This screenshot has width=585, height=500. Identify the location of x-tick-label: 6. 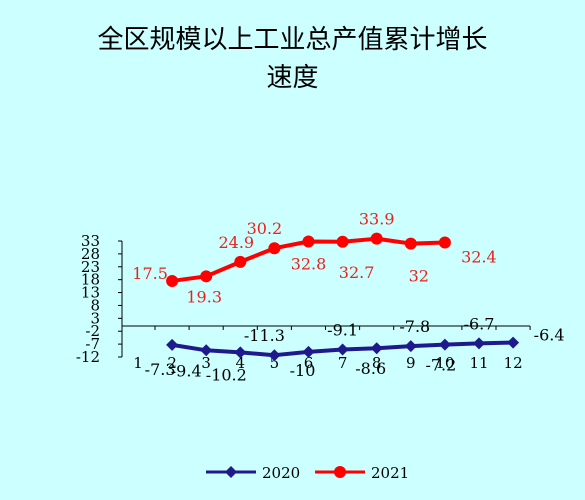
(309, 363).